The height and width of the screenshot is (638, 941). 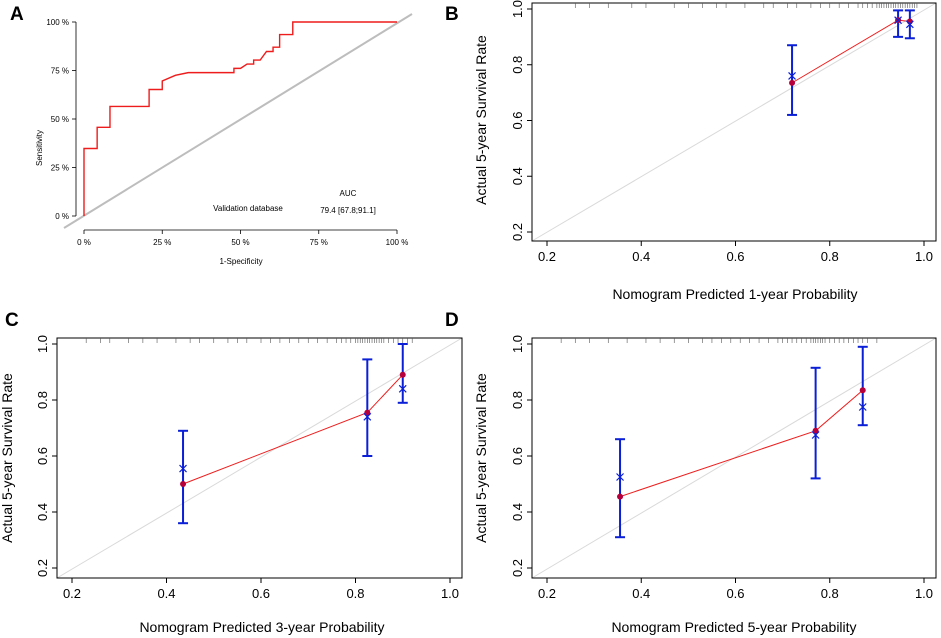 I want to click on c-x-tick-label: 1.0, so click(x=450, y=593).